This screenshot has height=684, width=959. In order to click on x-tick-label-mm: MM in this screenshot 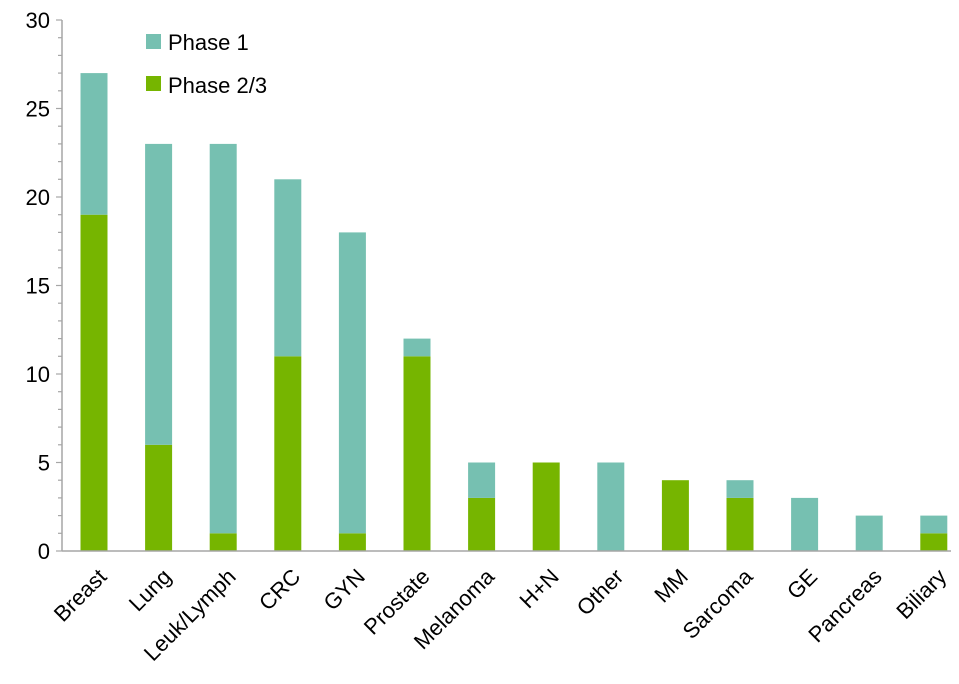, I will do `click(671, 586)`.